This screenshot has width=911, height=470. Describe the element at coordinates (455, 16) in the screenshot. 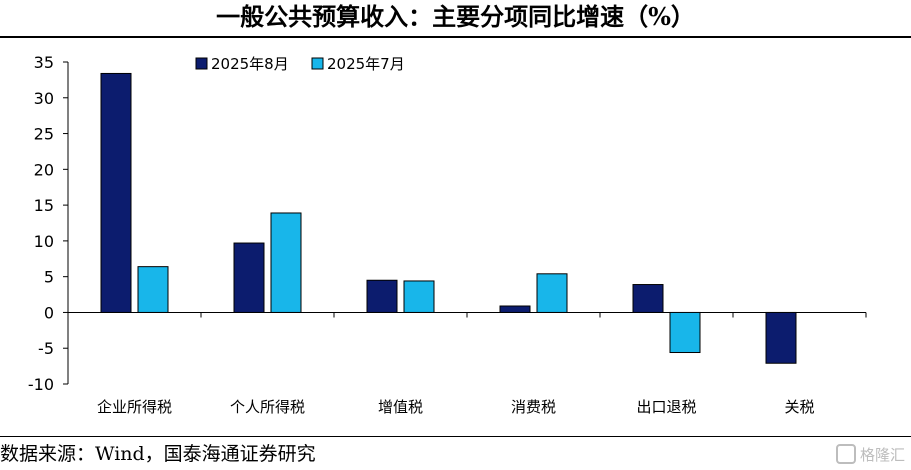

I see `chart-title: 一般公共预算收入：主要分项同比增速（%）` at that location.